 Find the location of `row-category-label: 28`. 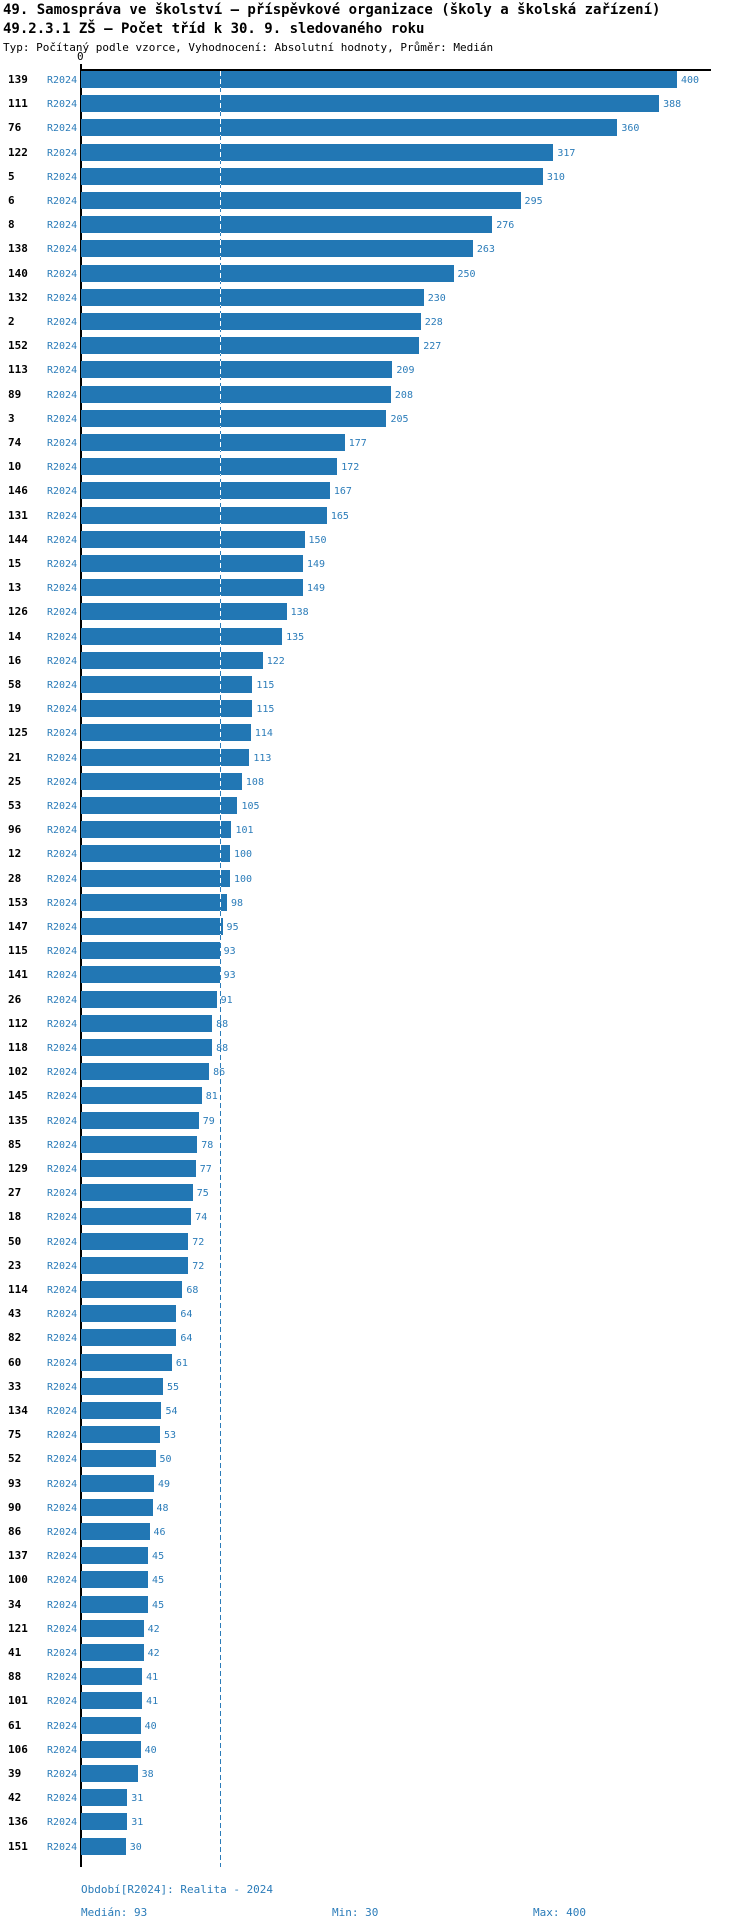

row-category-label: 28 is located at coordinates (15, 878).